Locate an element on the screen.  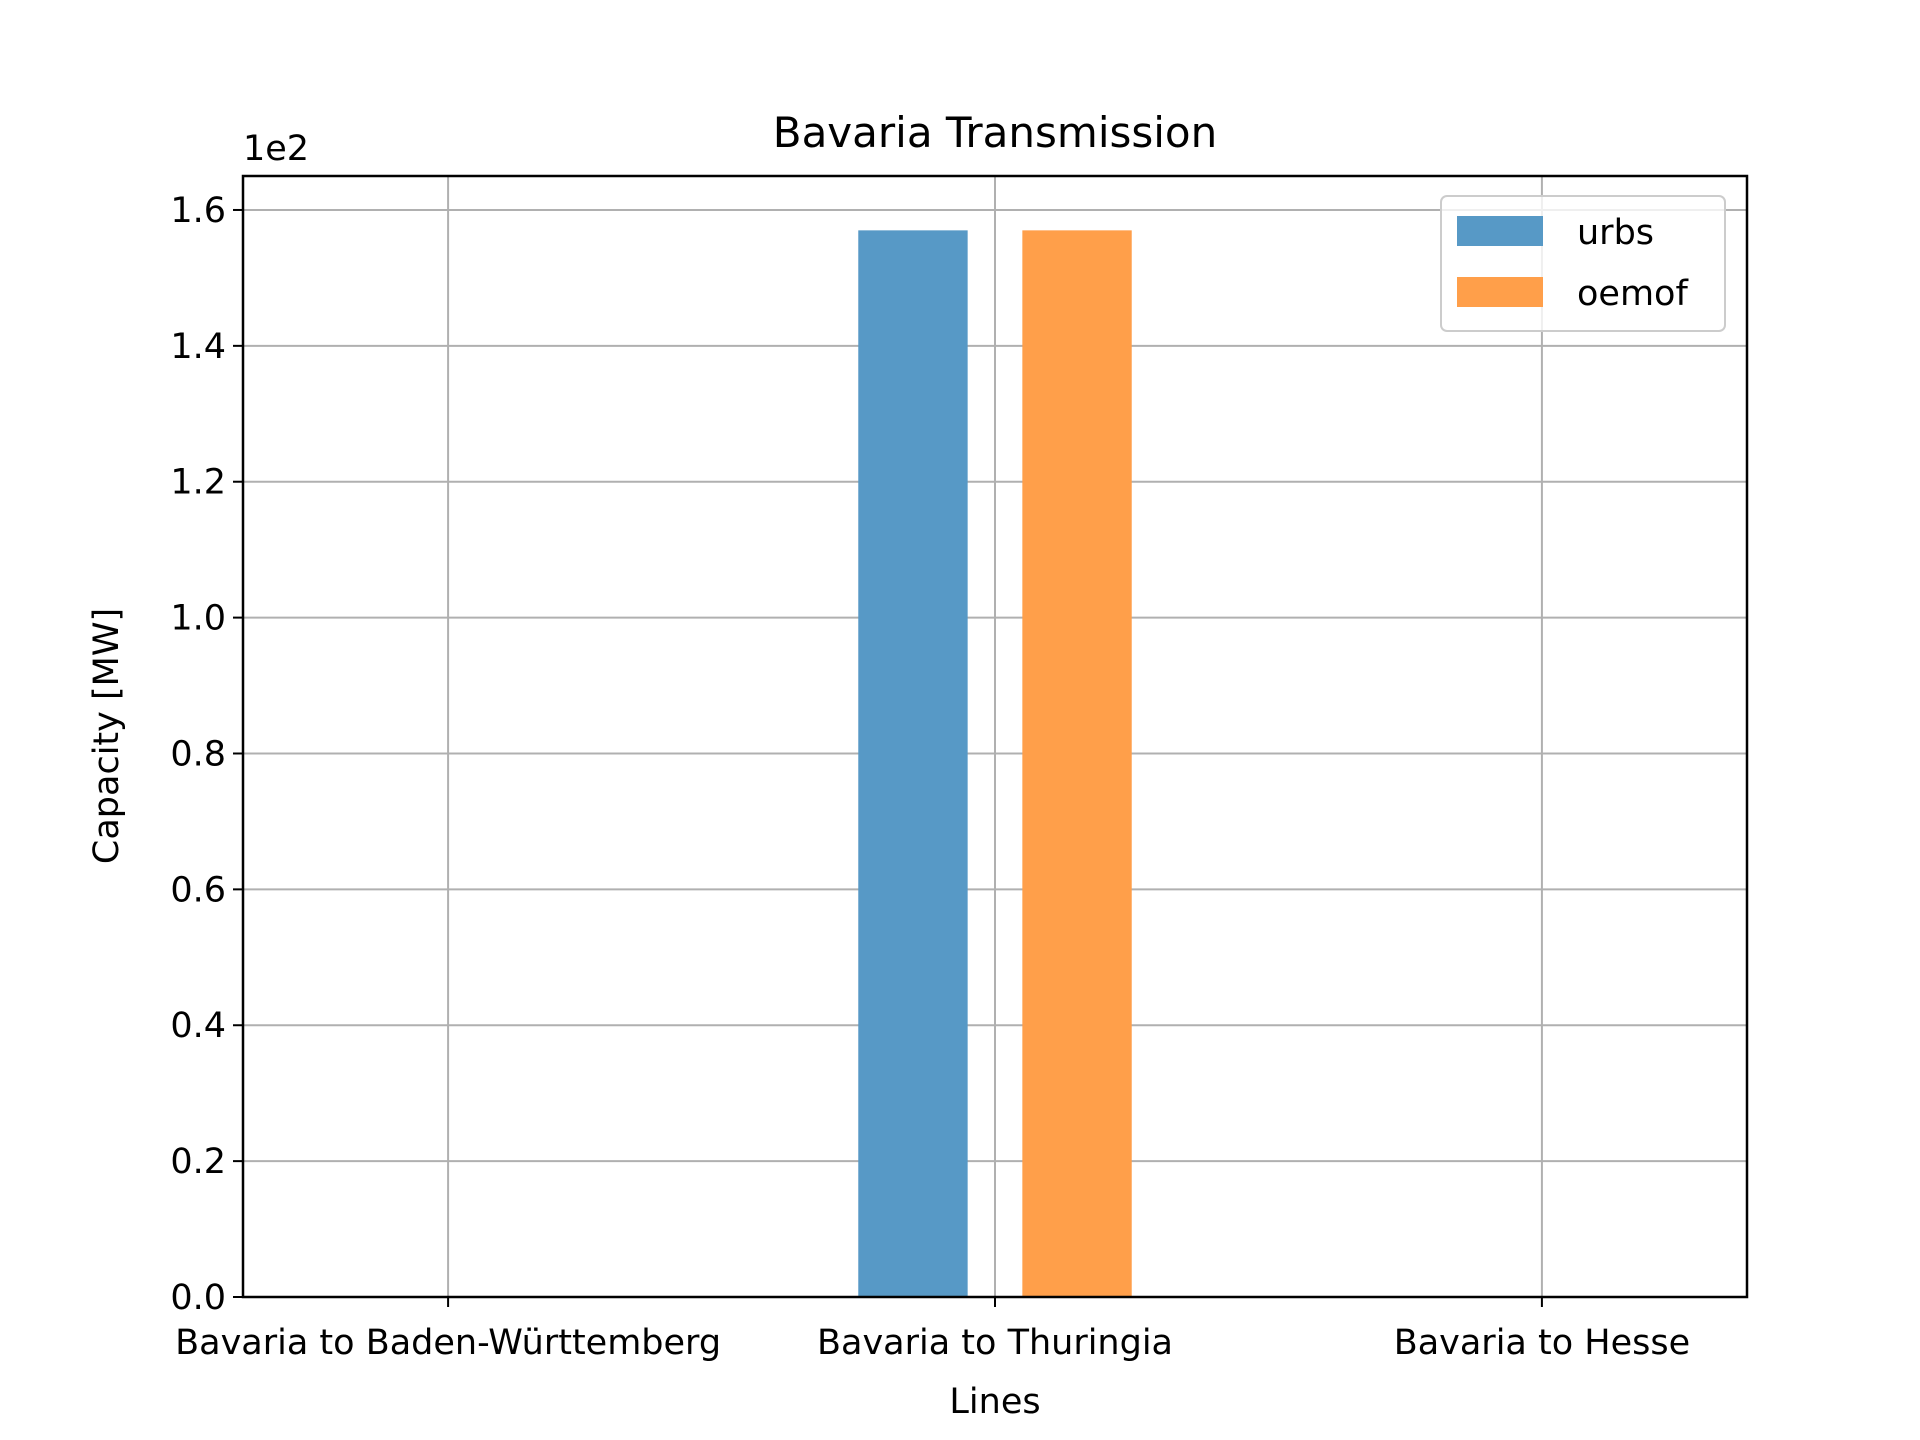
x-tick-label: Bavaria to Baden-Württemberg is located at coordinates (448, 1343).